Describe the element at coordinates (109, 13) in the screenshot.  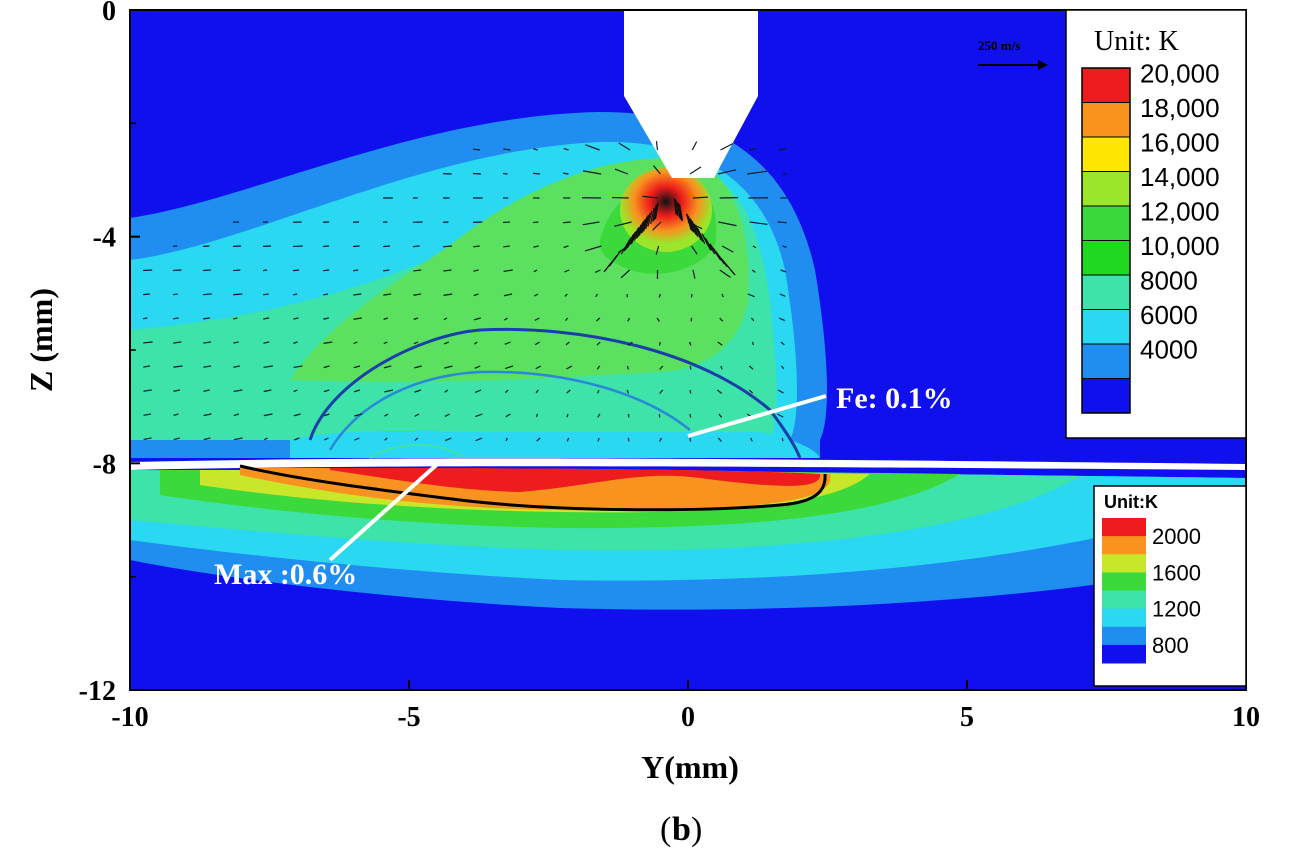
I see `y-tick-label: 0` at that location.